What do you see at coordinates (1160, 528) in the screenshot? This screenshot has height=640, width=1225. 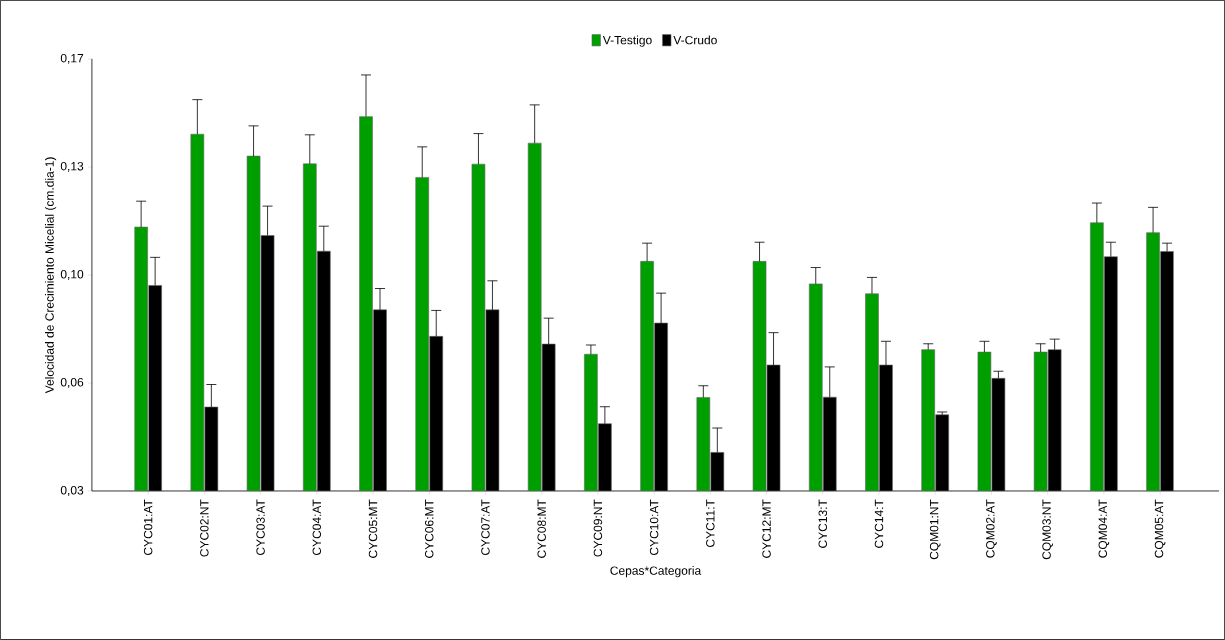 I see `x-tick-label: CQM05:AT` at bounding box center [1160, 528].